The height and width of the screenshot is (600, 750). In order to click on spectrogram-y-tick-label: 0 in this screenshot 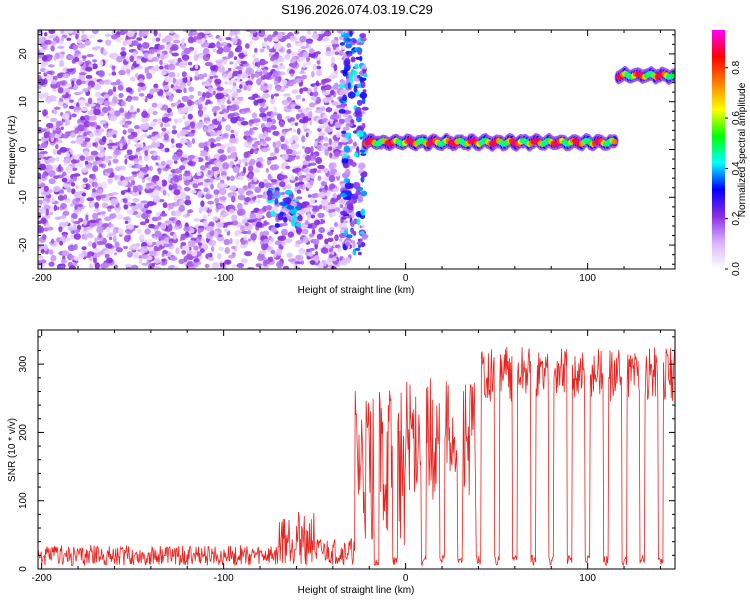, I will do `click(23, 149)`.